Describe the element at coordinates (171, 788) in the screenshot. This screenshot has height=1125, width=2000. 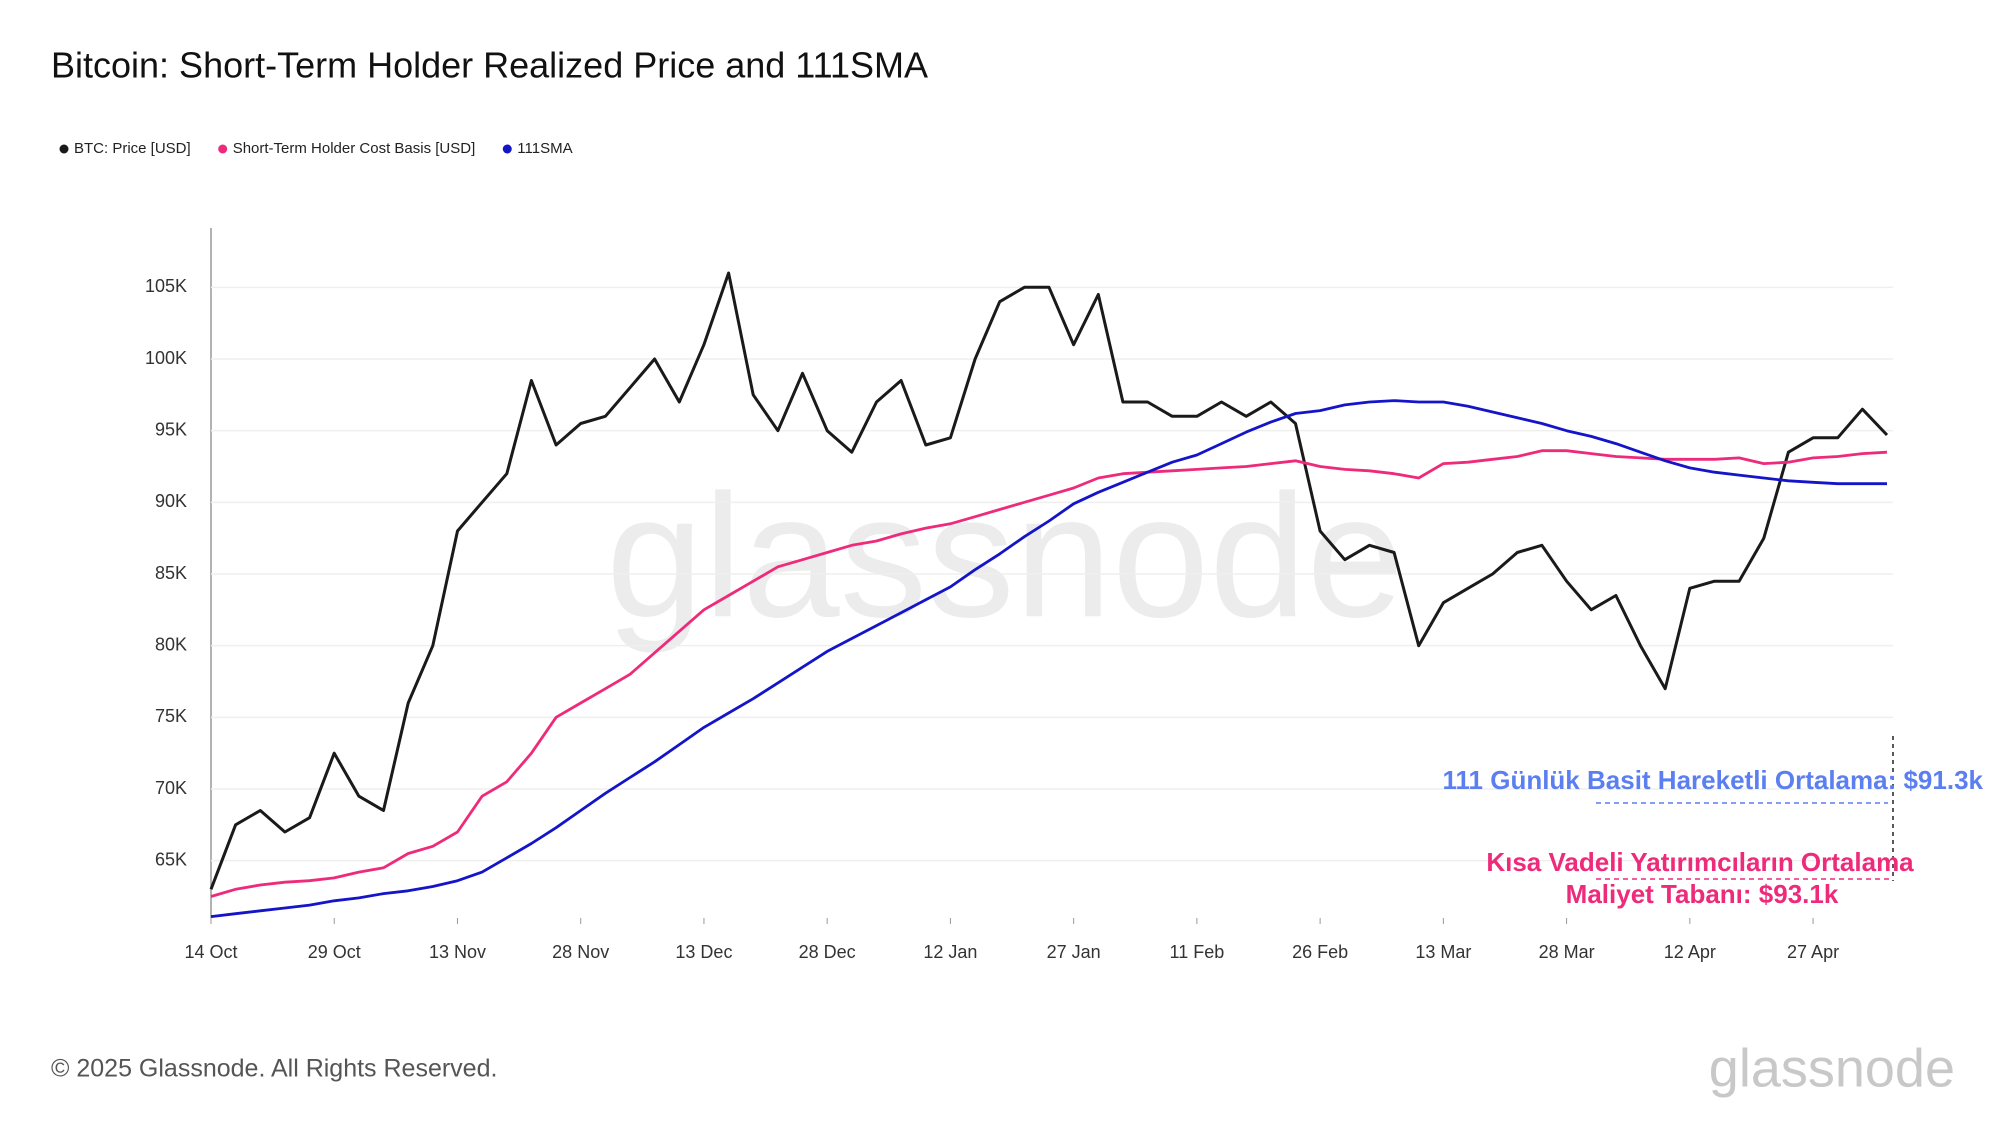
I see `y-tick-label: 70K` at that location.